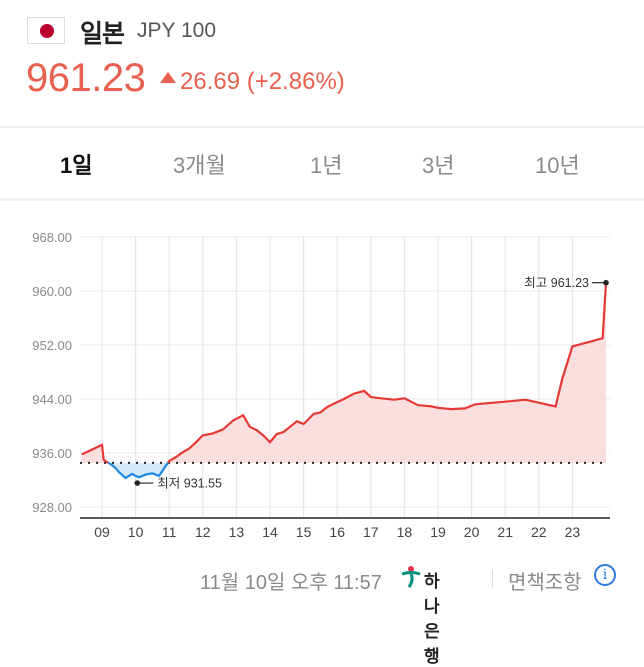 The height and width of the screenshot is (667, 644). I want to click on svg-text: 18, so click(405, 532).